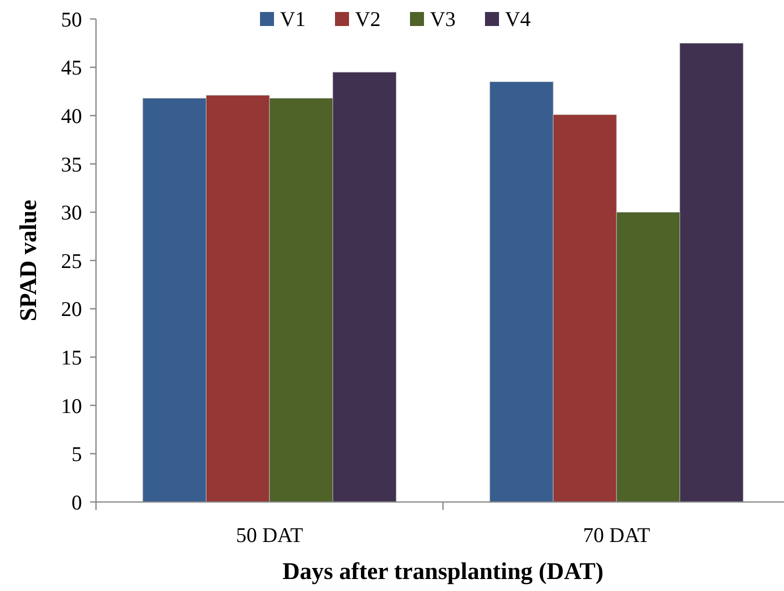 Image resolution: width=784 pixels, height=591 pixels. I want to click on y-tick-label: 35, so click(71, 164).